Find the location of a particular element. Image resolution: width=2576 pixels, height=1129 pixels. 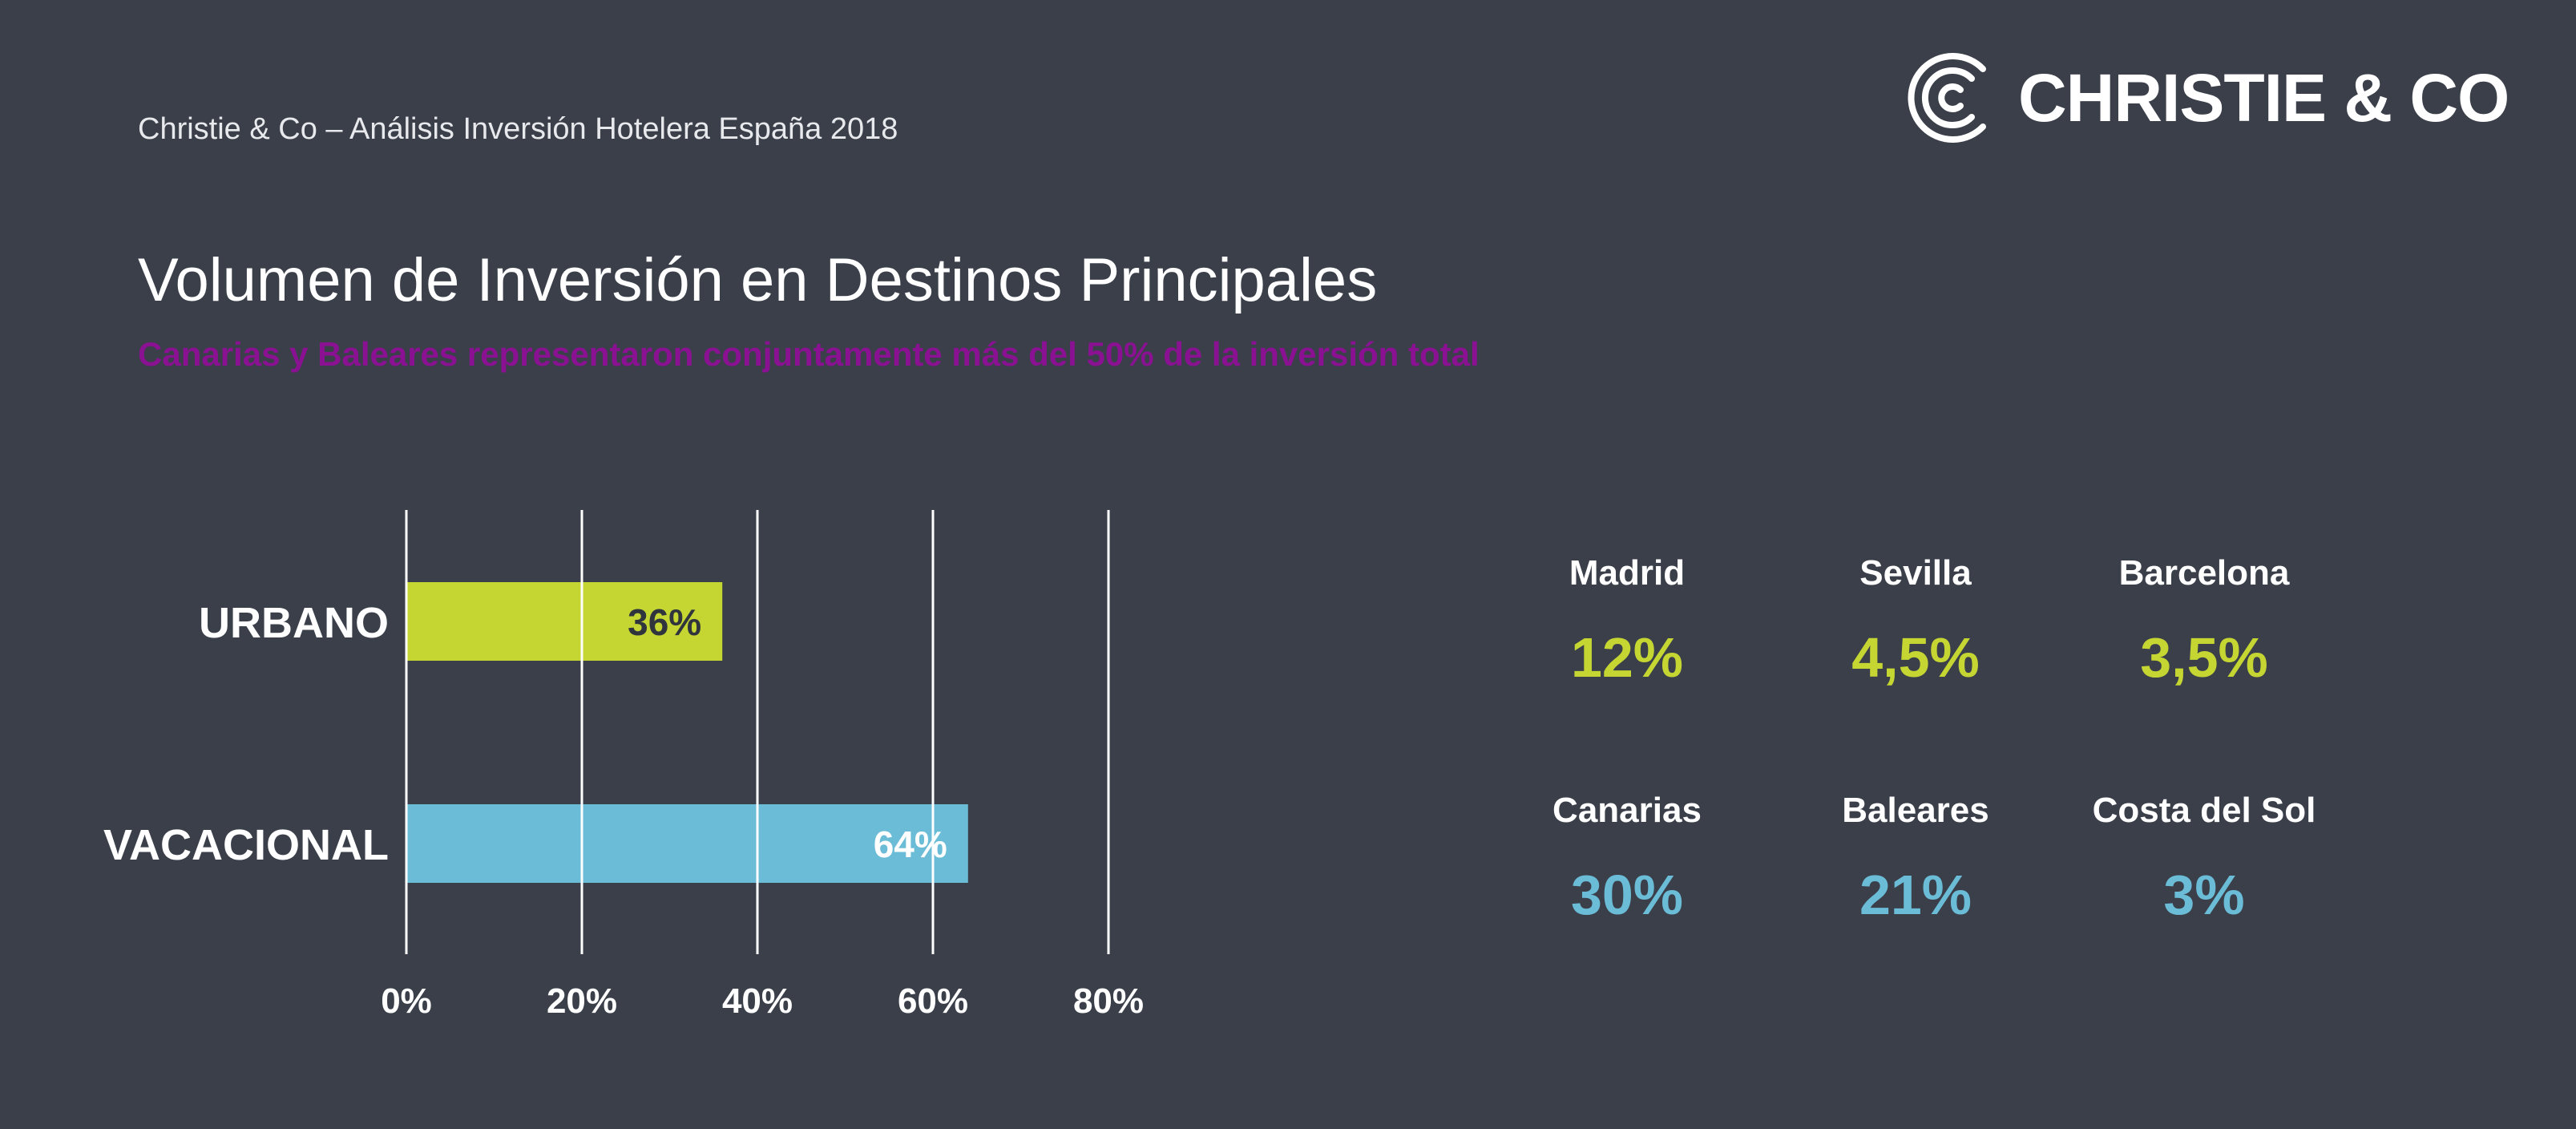

tick-label: 60% is located at coordinates (933, 1001).